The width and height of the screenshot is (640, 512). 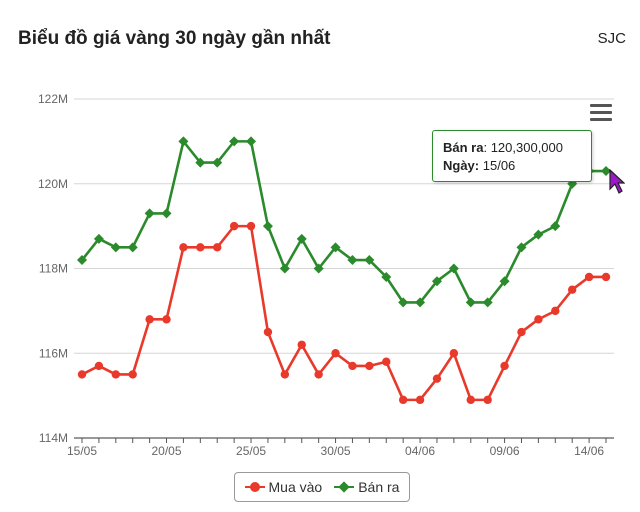 I want to click on tooltip-date-value: 15/06, so click(x=499, y=165).